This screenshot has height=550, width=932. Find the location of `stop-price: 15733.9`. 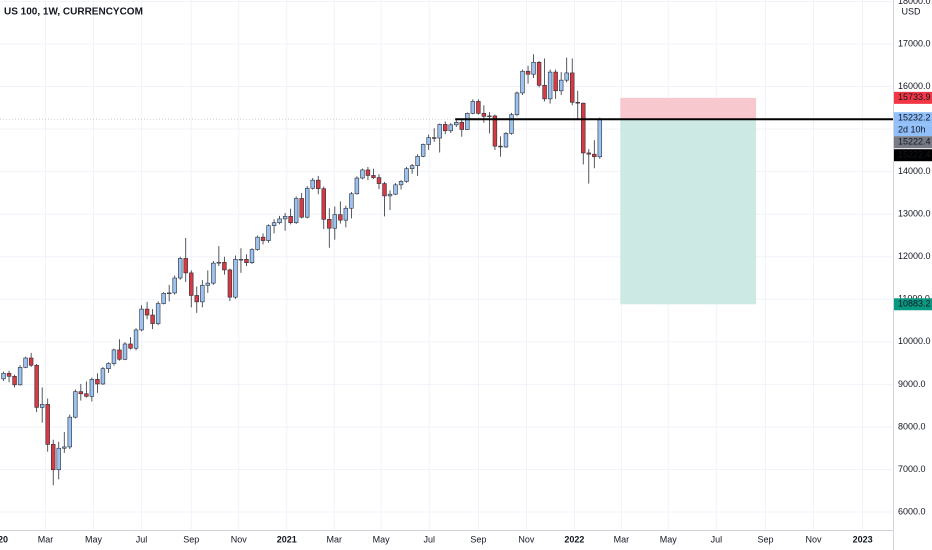

stop-price: 15733.9 is located at coordinates (914, 97).